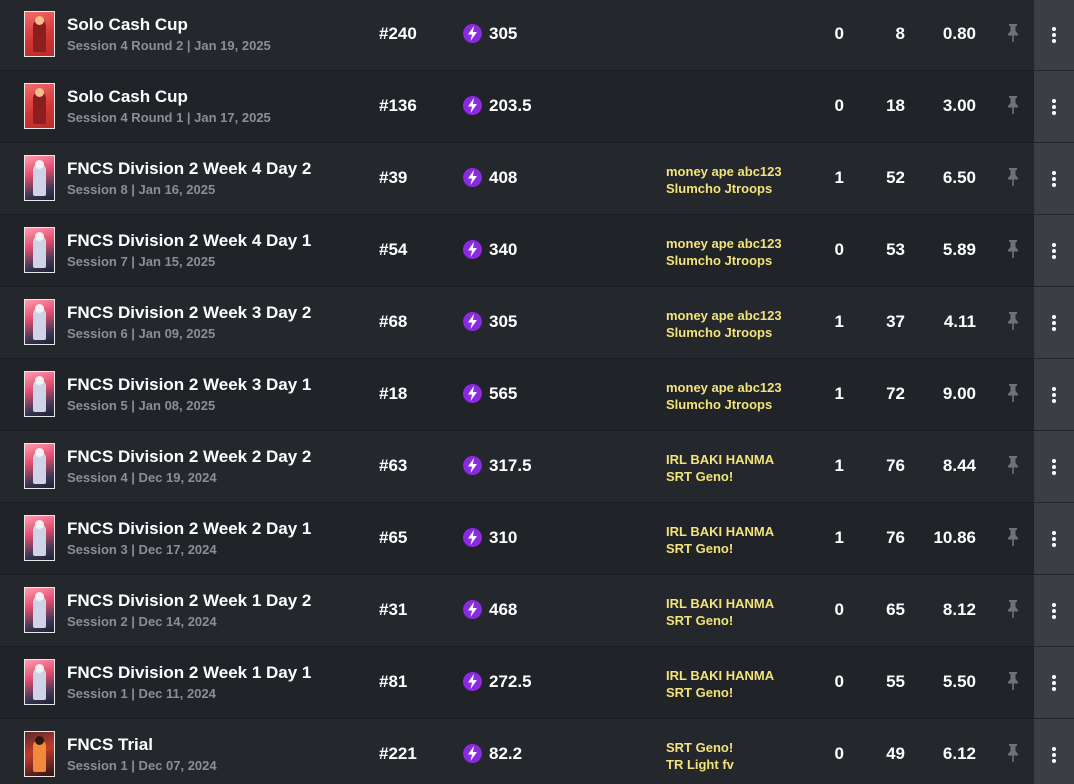  What do you see at coordinates (700, 756) in the screenshot?
I see `team-names: SRT Geno! TR Light fv` at bounding box center [700, 756].